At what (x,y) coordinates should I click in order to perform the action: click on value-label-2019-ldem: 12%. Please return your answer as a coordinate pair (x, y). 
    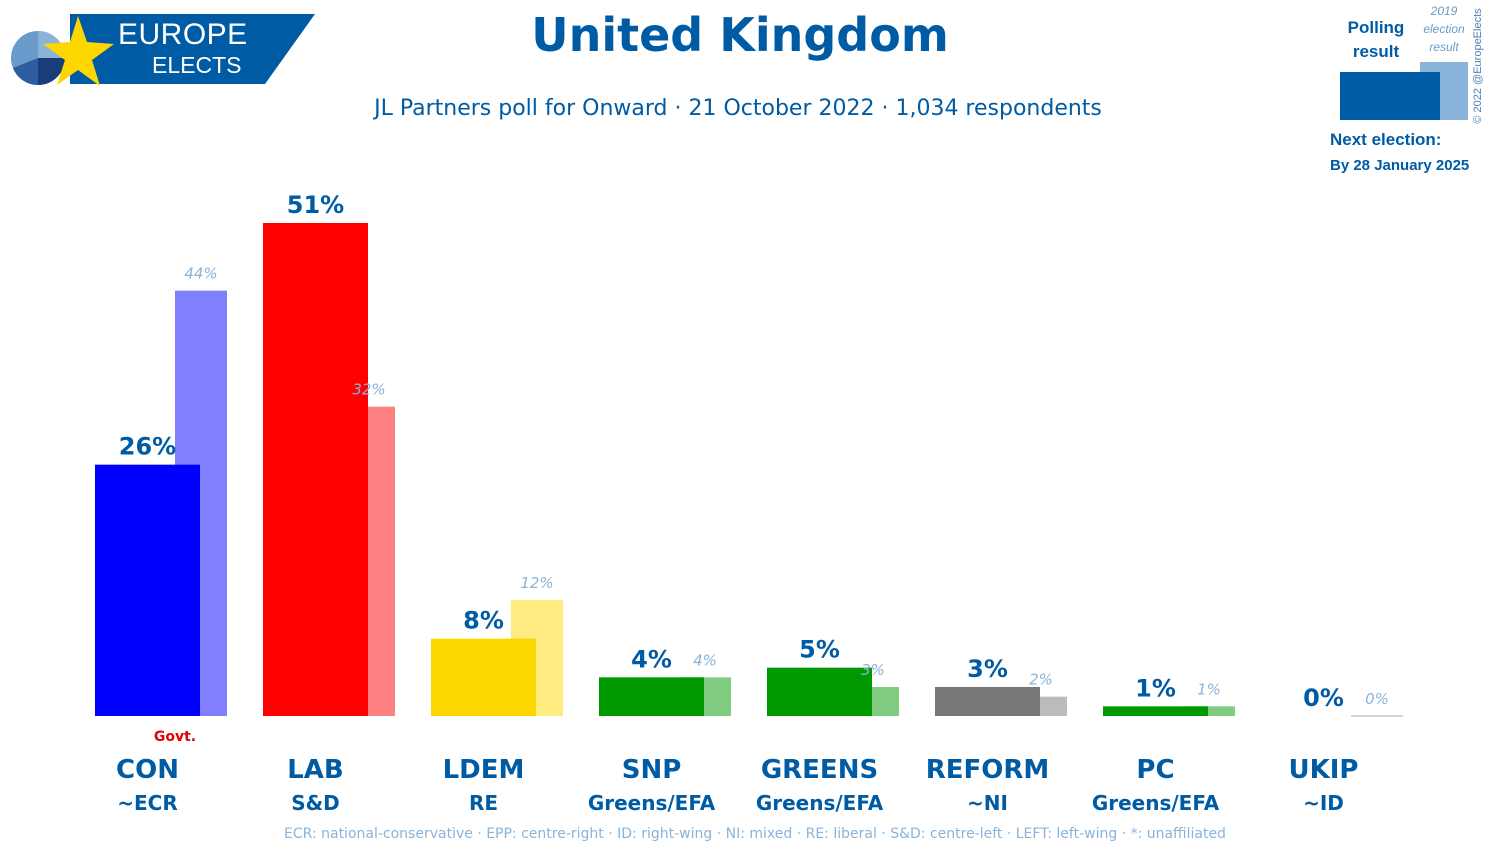
    Looking at the image, I should click on (536, 583).